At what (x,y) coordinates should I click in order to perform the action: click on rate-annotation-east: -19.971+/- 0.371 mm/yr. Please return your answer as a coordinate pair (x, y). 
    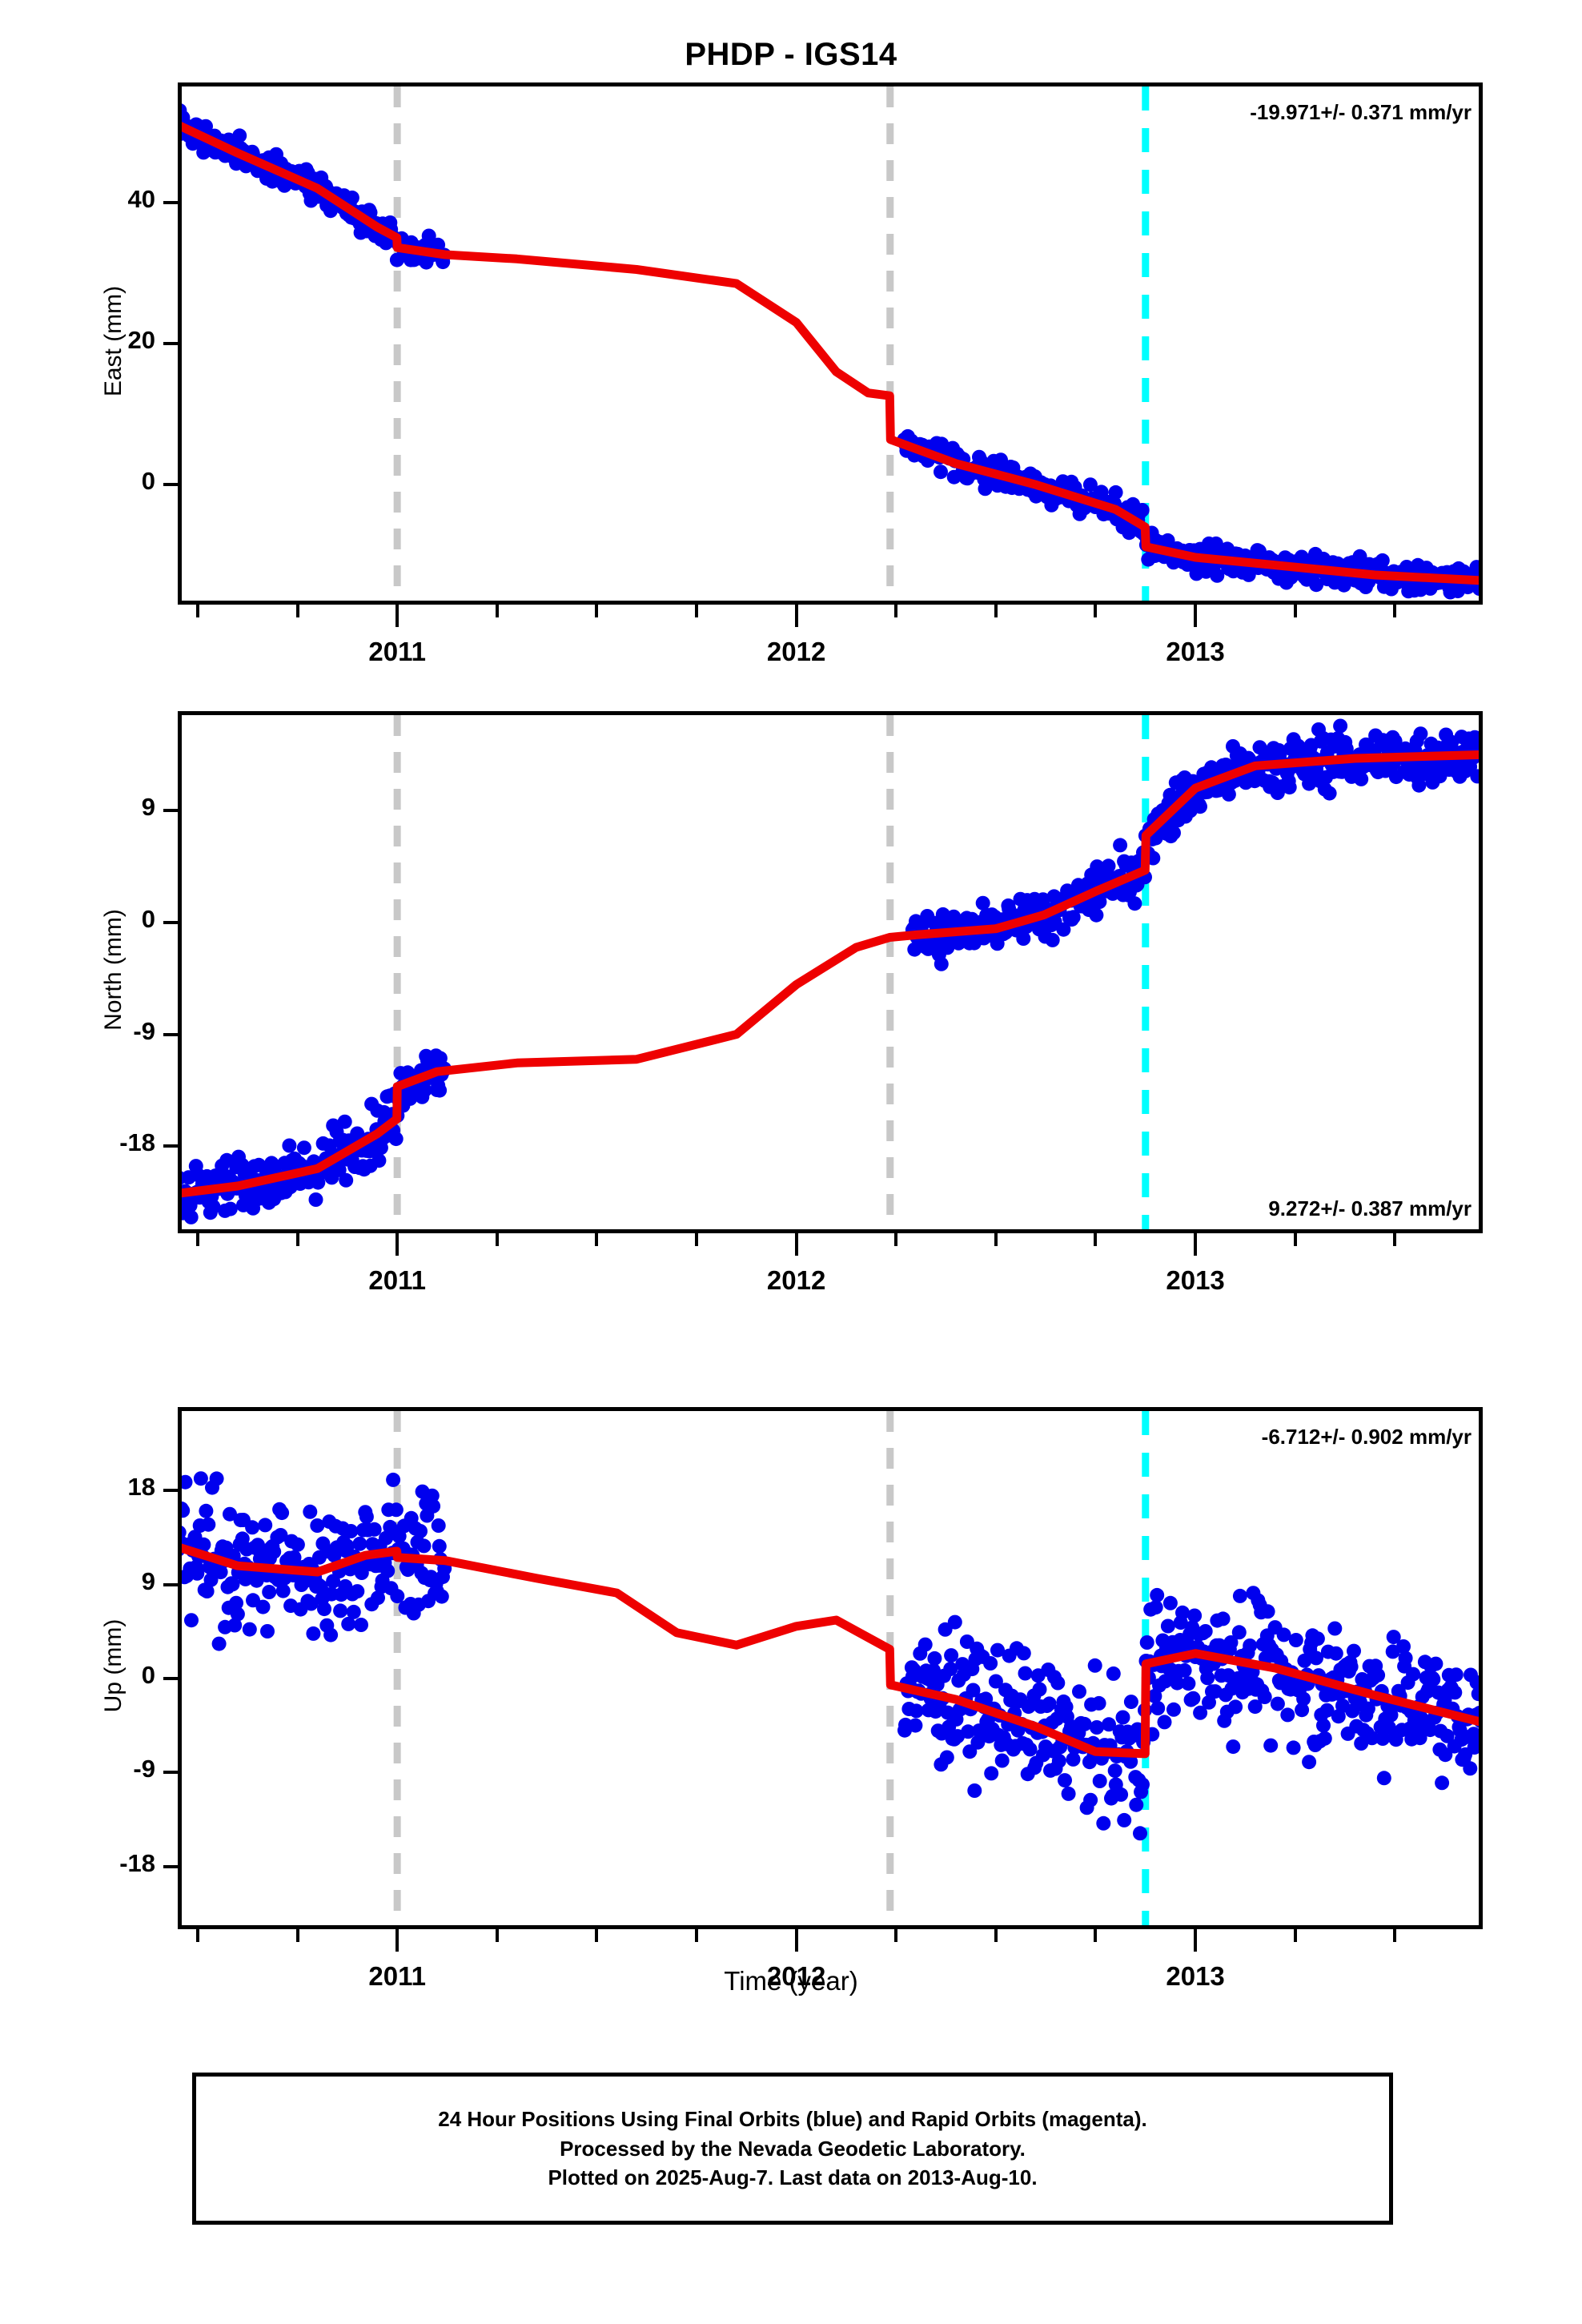
    Looking at the image, I should click on (1361, 112).